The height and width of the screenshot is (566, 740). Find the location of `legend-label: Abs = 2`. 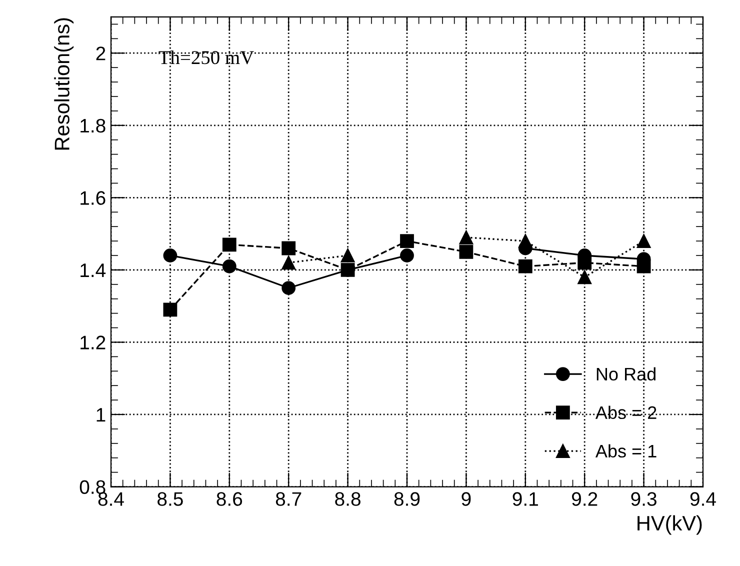

legend-label: Abs = 2 is located at coordinates (625, 413).